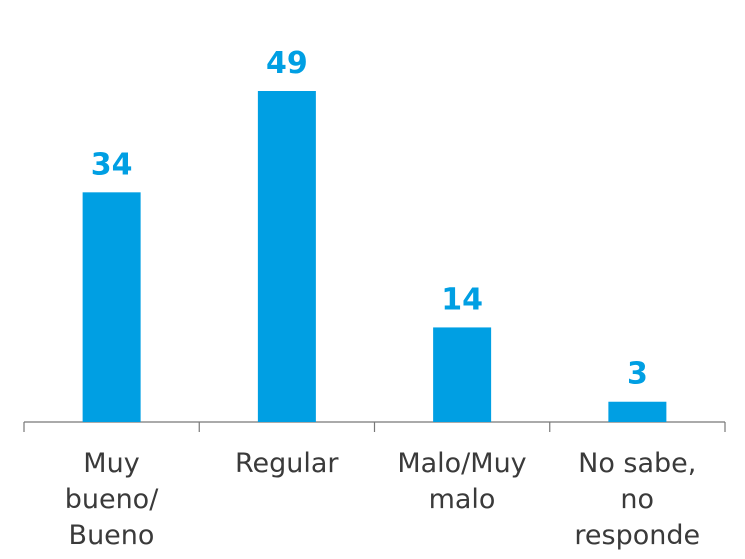  What do you see at coordinates (637, 374) in the screenshot?
I see `value-label: 3` at bounding box center [637, 374].